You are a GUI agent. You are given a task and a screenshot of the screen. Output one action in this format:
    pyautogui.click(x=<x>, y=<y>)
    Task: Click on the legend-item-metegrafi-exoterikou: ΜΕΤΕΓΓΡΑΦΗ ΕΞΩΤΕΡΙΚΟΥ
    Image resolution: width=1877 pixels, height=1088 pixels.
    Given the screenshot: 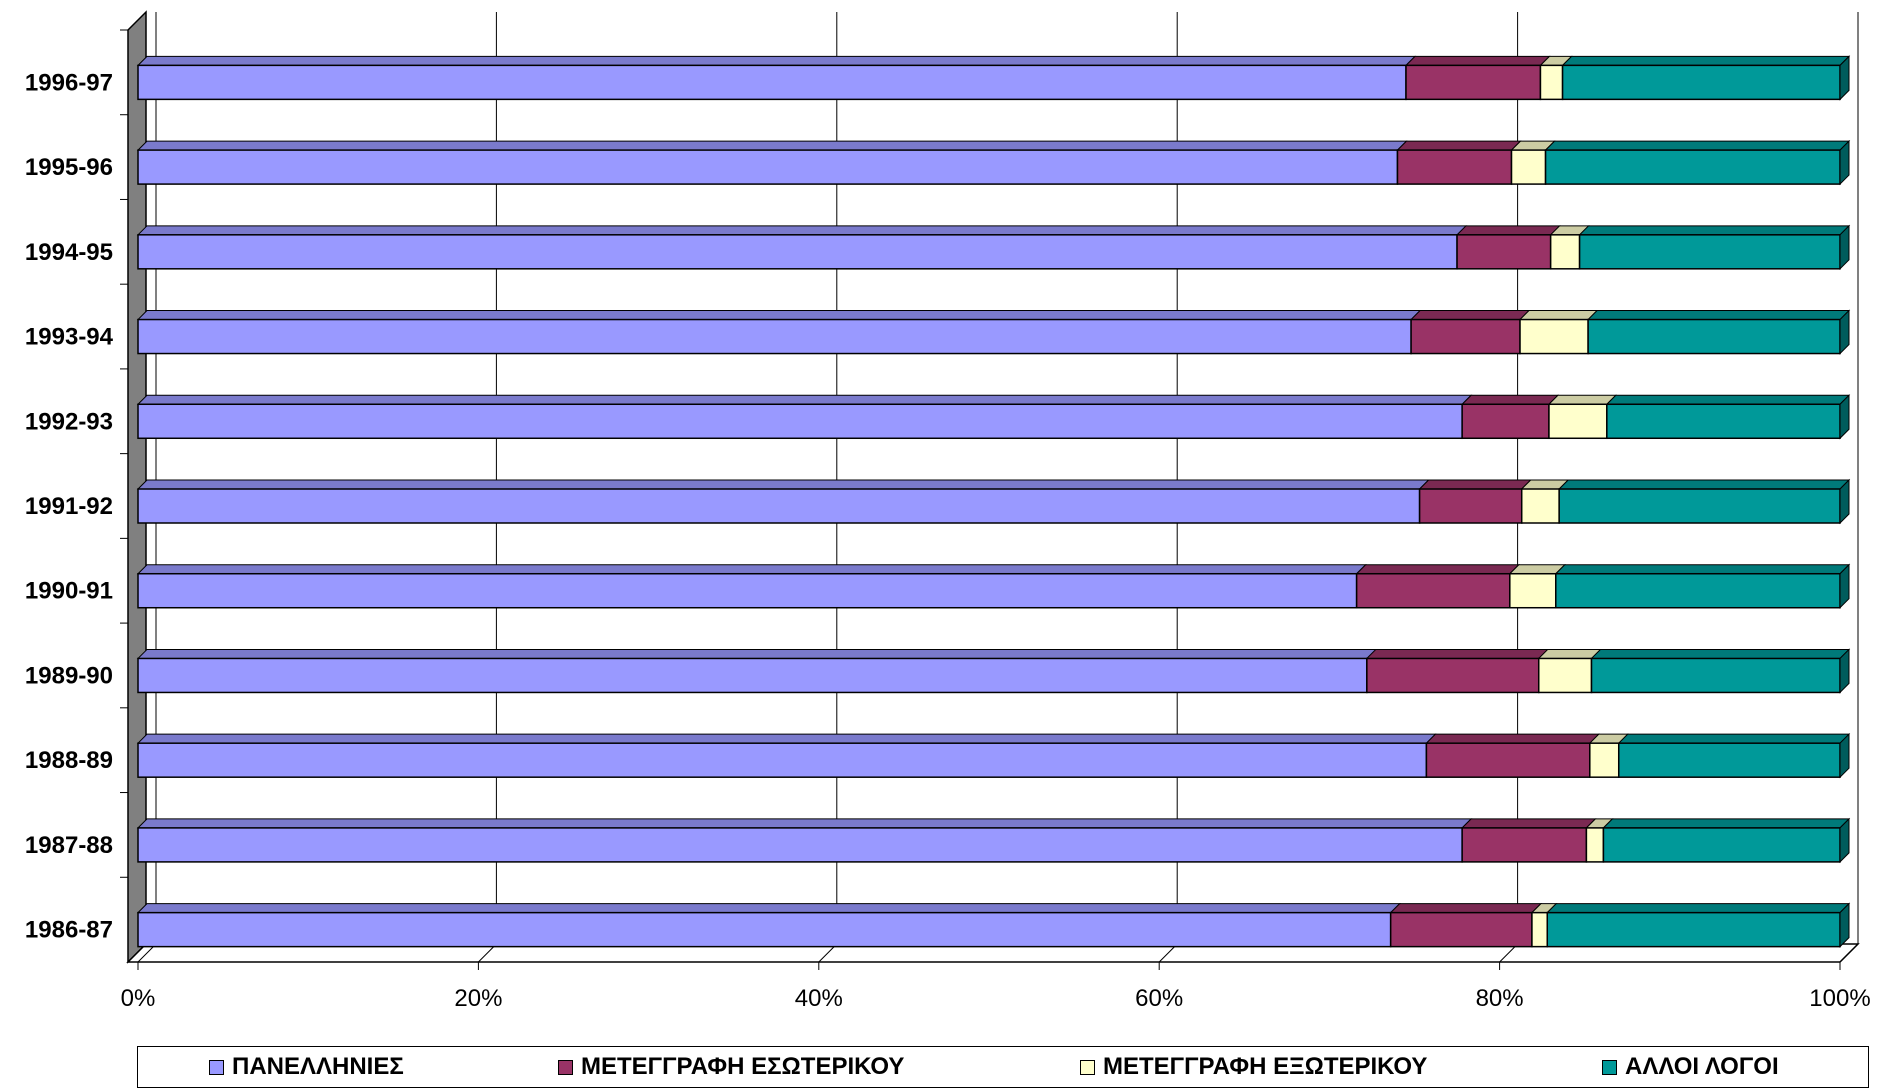 What is the action you would take?
    pyautogui.click(x=1253, y=1067)
    